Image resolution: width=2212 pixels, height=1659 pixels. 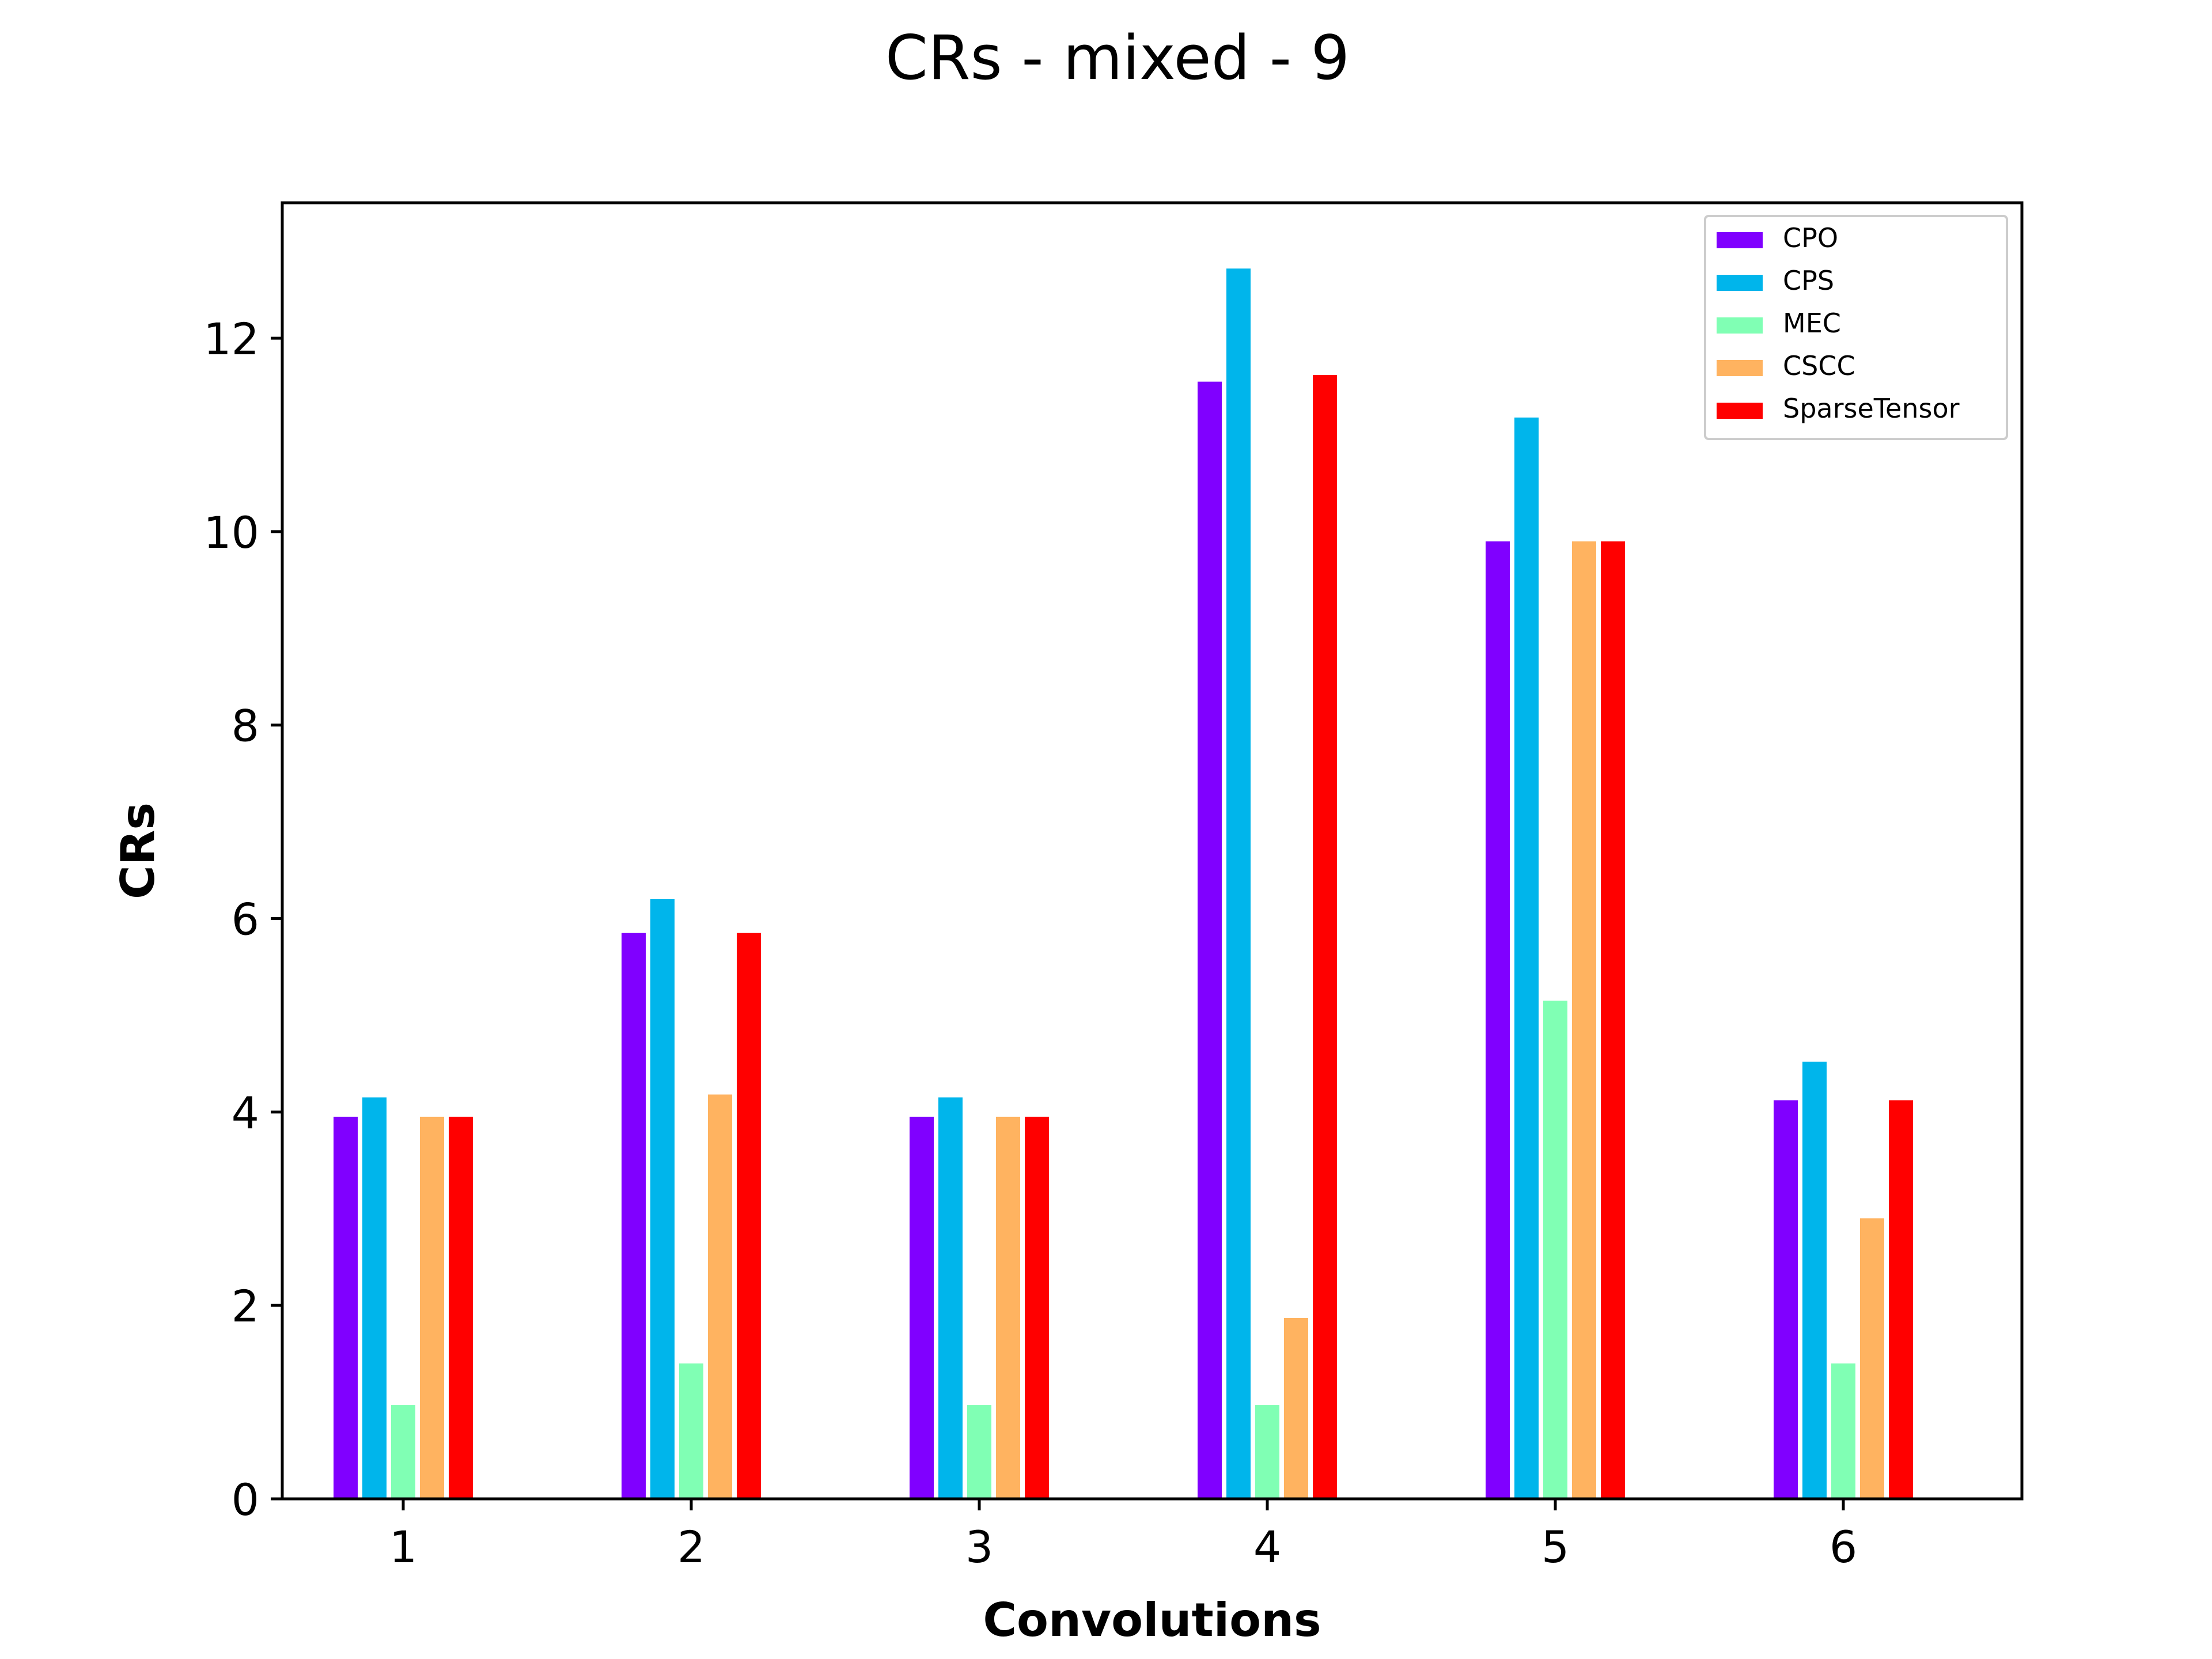 I want to click on legend-label-cpo: CPO, so click(x=1810, y=237).